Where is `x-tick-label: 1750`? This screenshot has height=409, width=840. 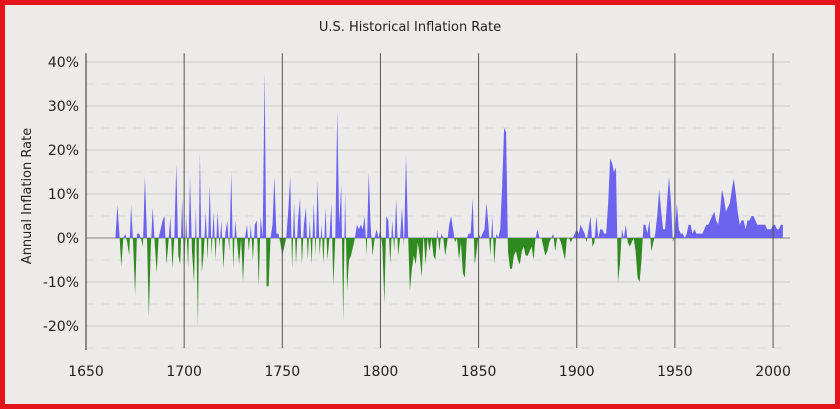 x-tick-label: 1750 is located at coordinates (282, 372).